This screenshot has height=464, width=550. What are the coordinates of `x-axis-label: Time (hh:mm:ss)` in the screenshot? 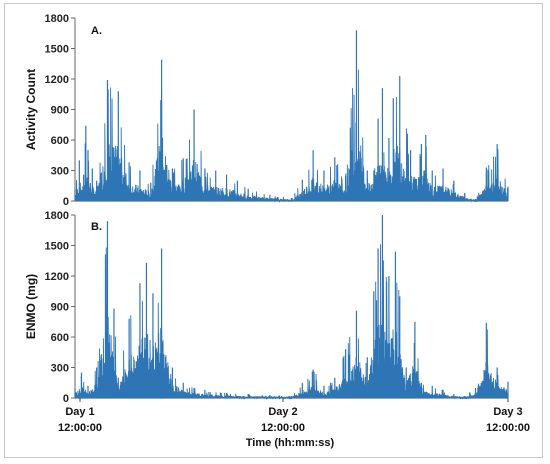 It's located at (290, 443).